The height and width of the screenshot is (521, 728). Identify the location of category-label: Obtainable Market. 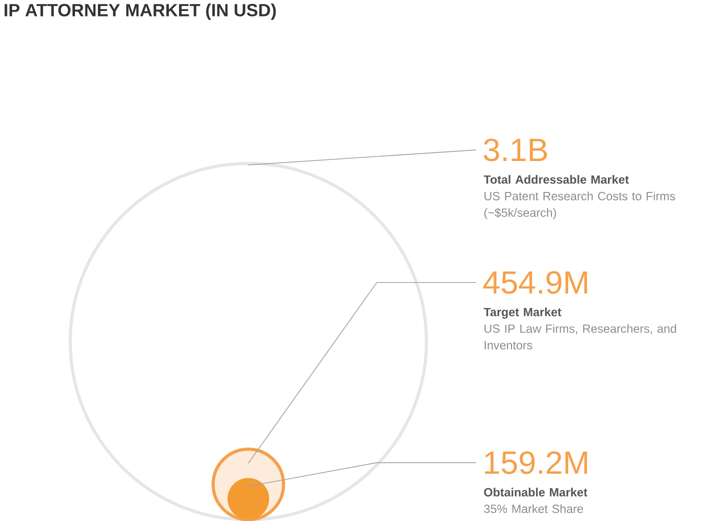
(536, 492).